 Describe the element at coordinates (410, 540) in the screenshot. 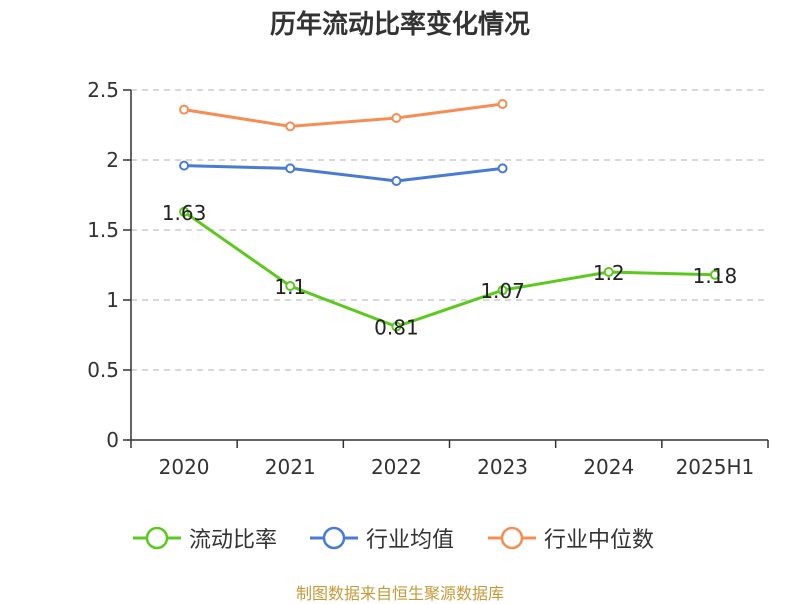

I see `legend-label: 行业均值` at that location.